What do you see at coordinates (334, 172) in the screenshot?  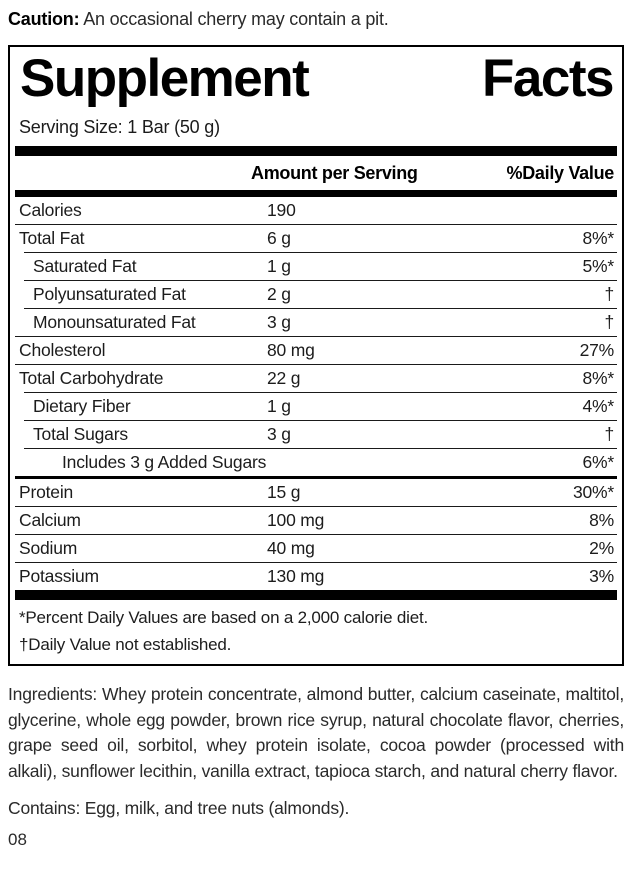 I see `column-header-amount: Amount per Serving` at bounding box center [334, 172].